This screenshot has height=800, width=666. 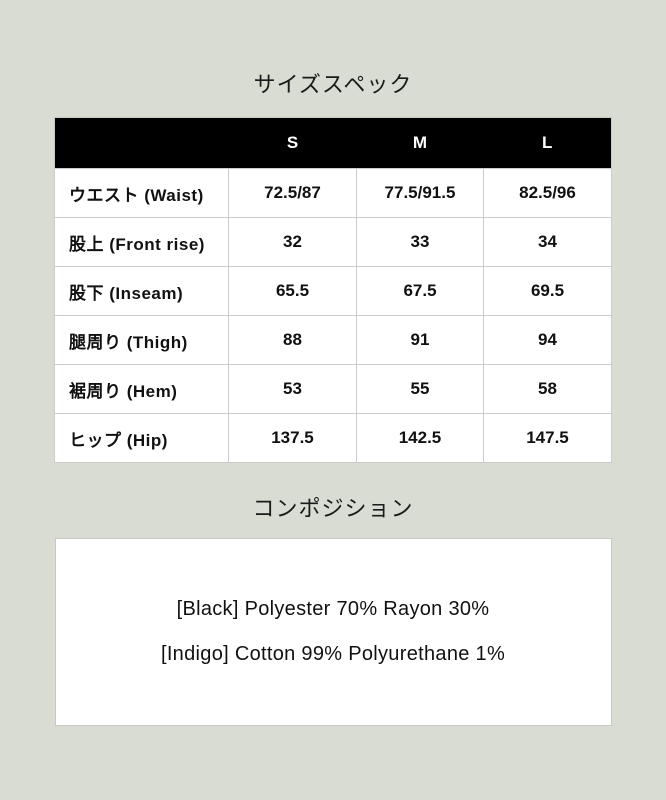 What do you see at coordinates (420, 438) in the screenshot?
I see `cell-value: 142.5` at bounding box center [420, 438].